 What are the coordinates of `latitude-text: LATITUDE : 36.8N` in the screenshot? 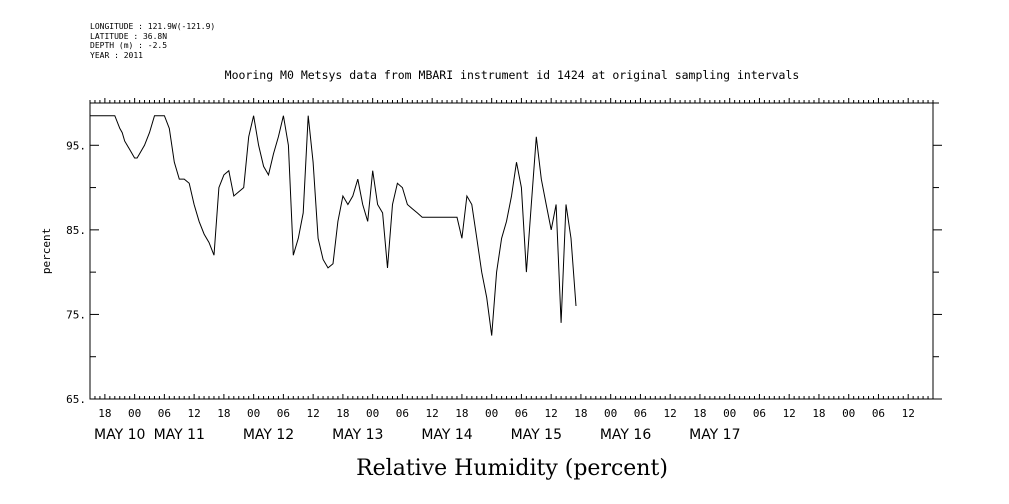 It's located at (129, 36).